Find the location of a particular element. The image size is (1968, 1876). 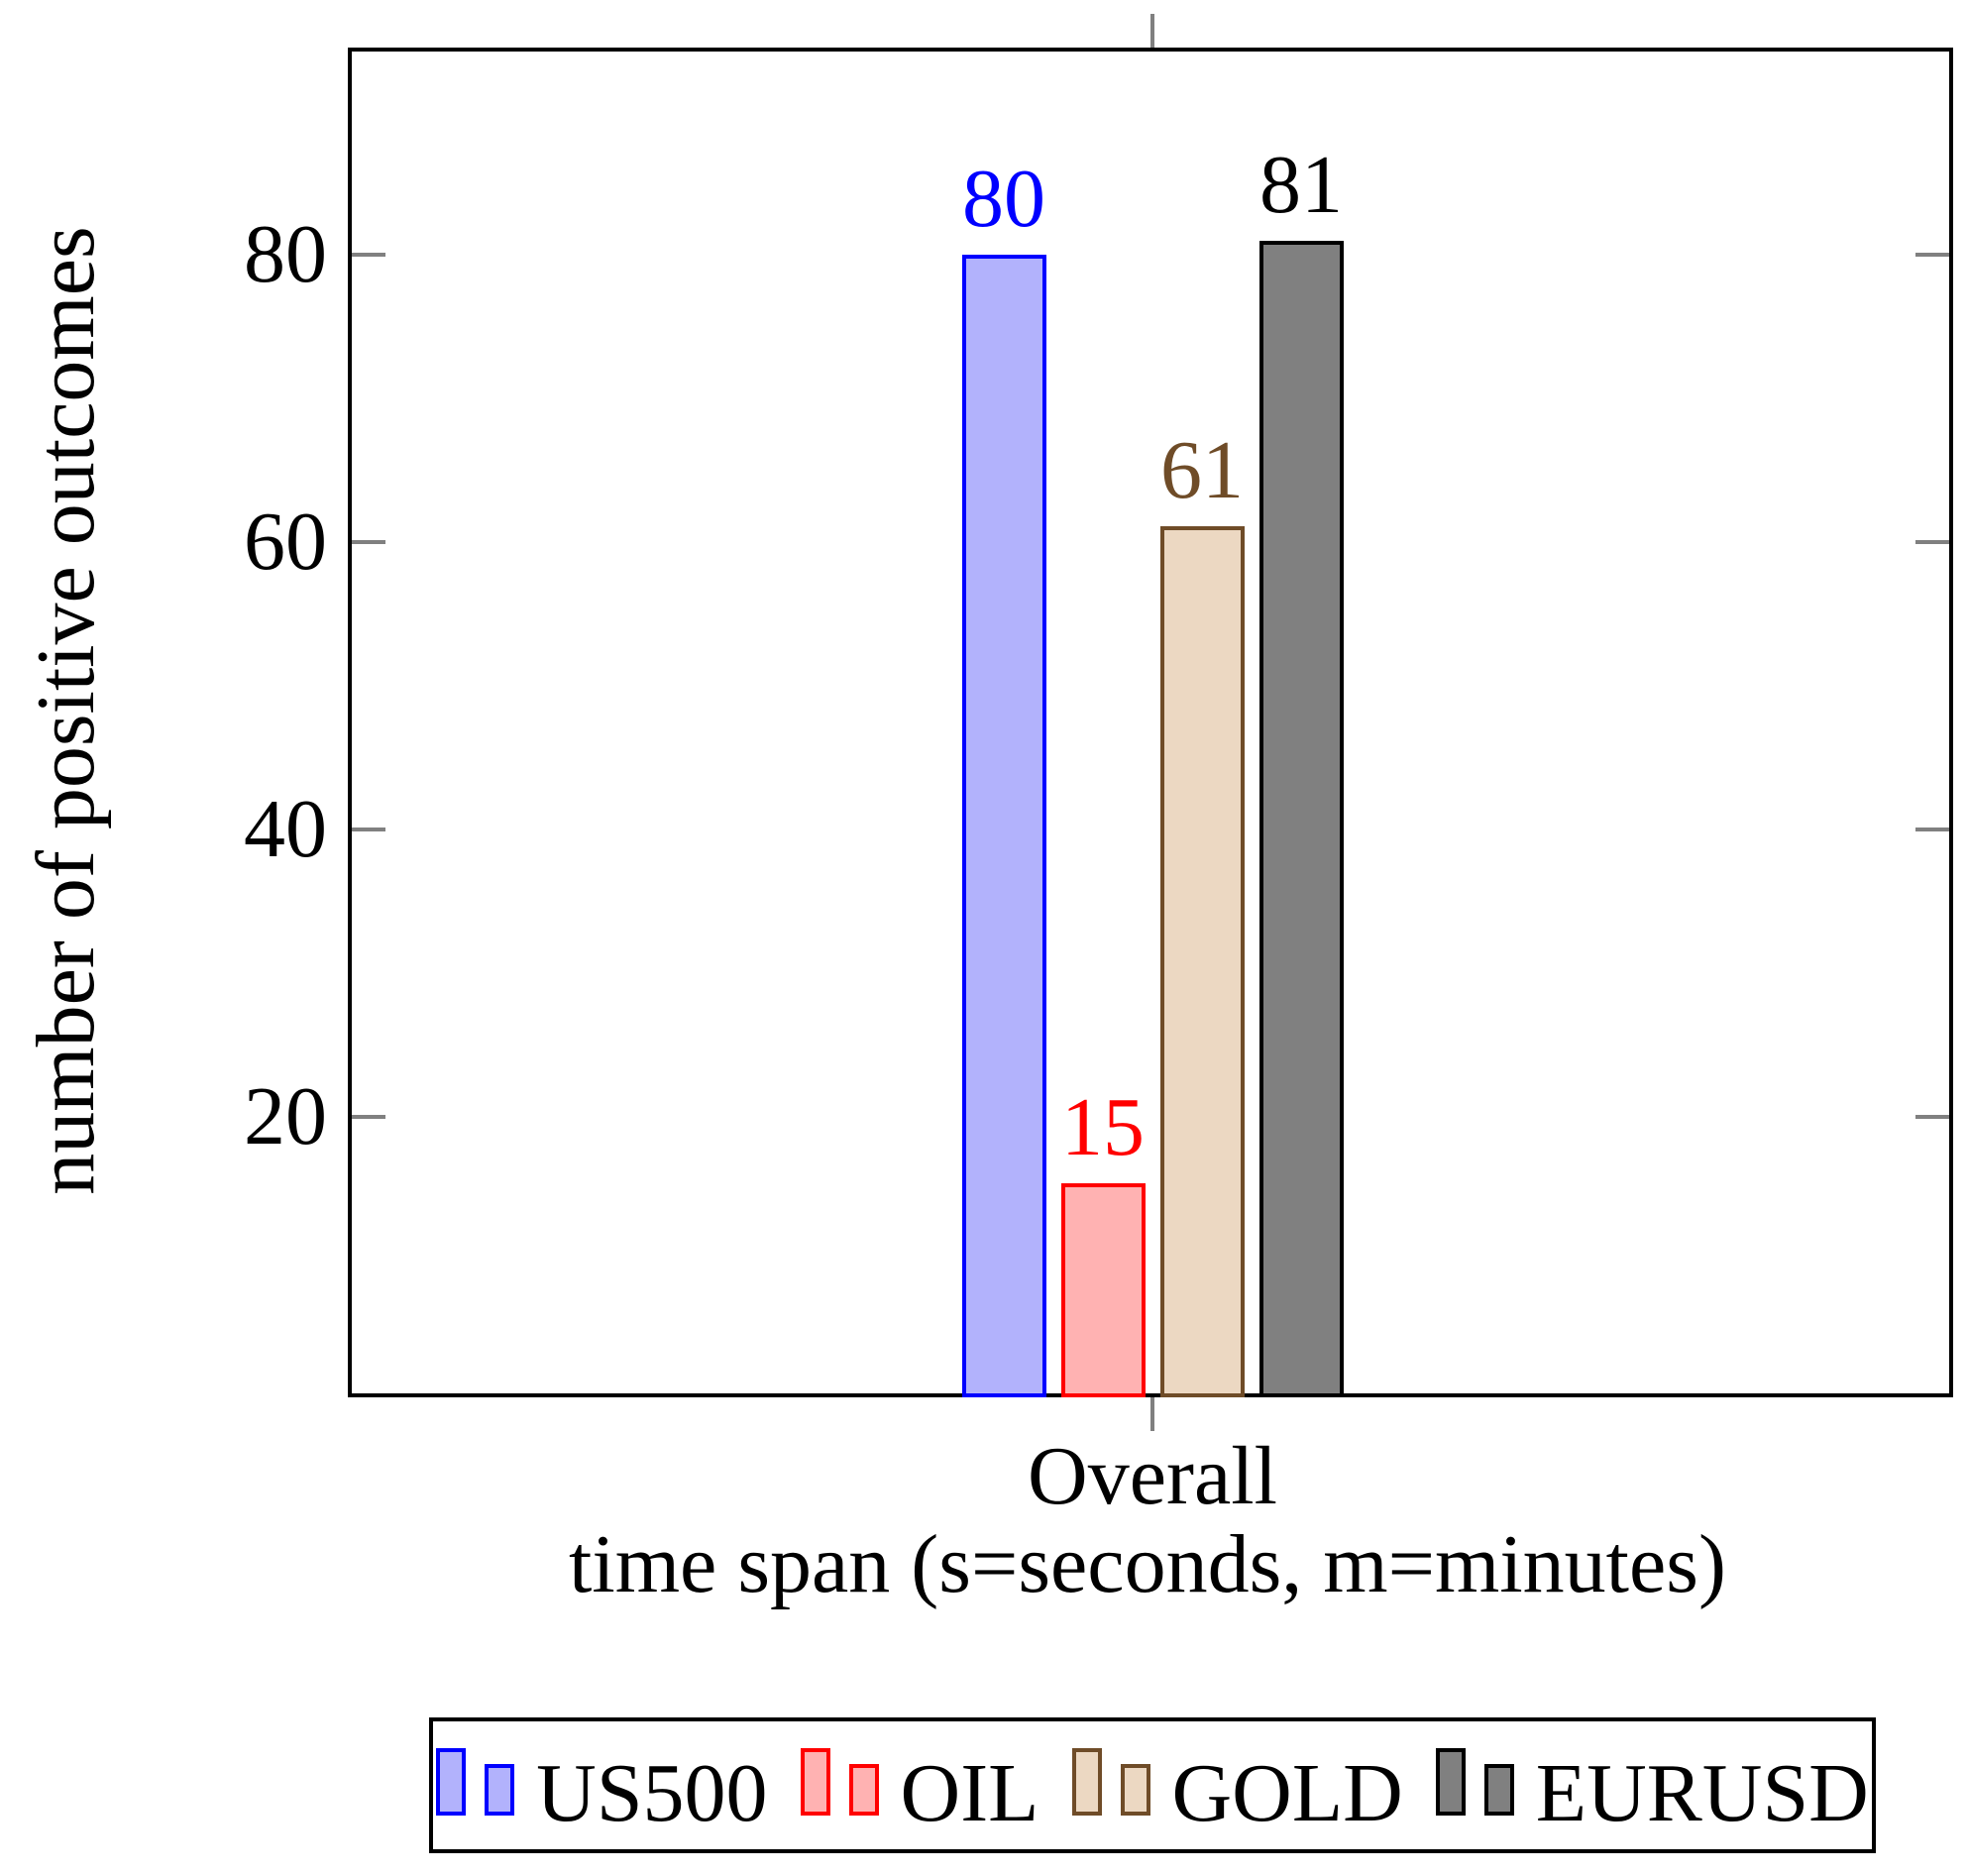

y-tick-60-right is located at coordinates (1932, 542).